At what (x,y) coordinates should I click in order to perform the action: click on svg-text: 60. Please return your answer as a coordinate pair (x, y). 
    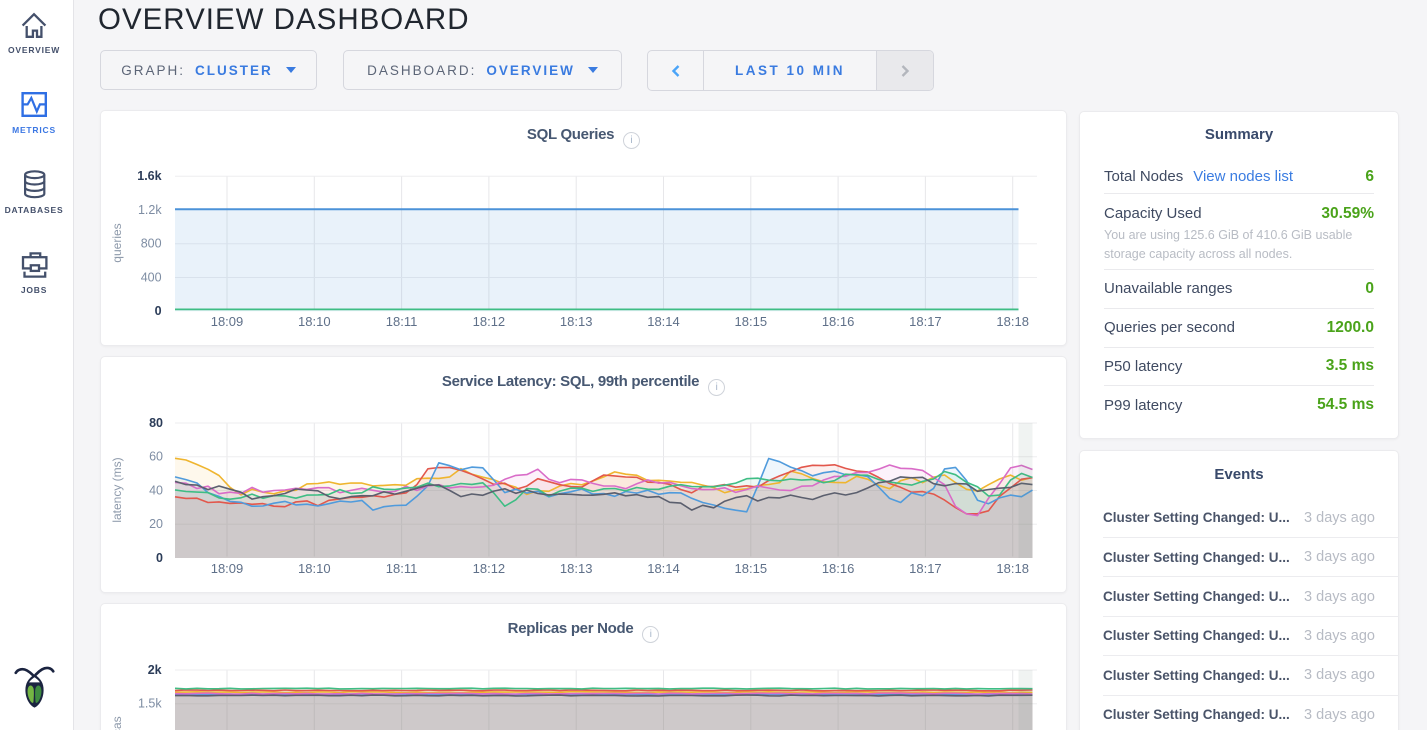
    Looking at the image, I should click on (156, 457).